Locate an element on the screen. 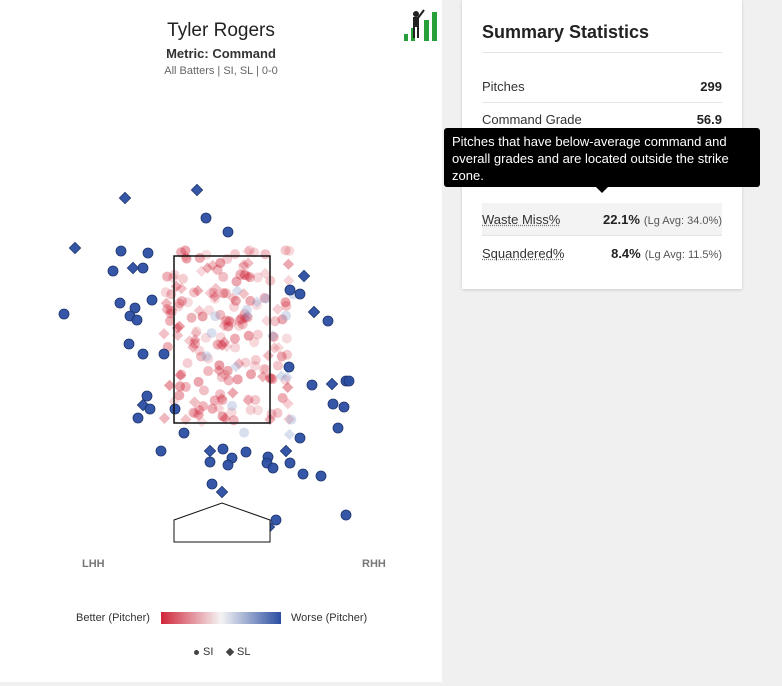 The width and height of the screenshot is (782, 686). stat-value: 8.4% (Lg Avg: 11.5%) is located at coordinates (666, 253).